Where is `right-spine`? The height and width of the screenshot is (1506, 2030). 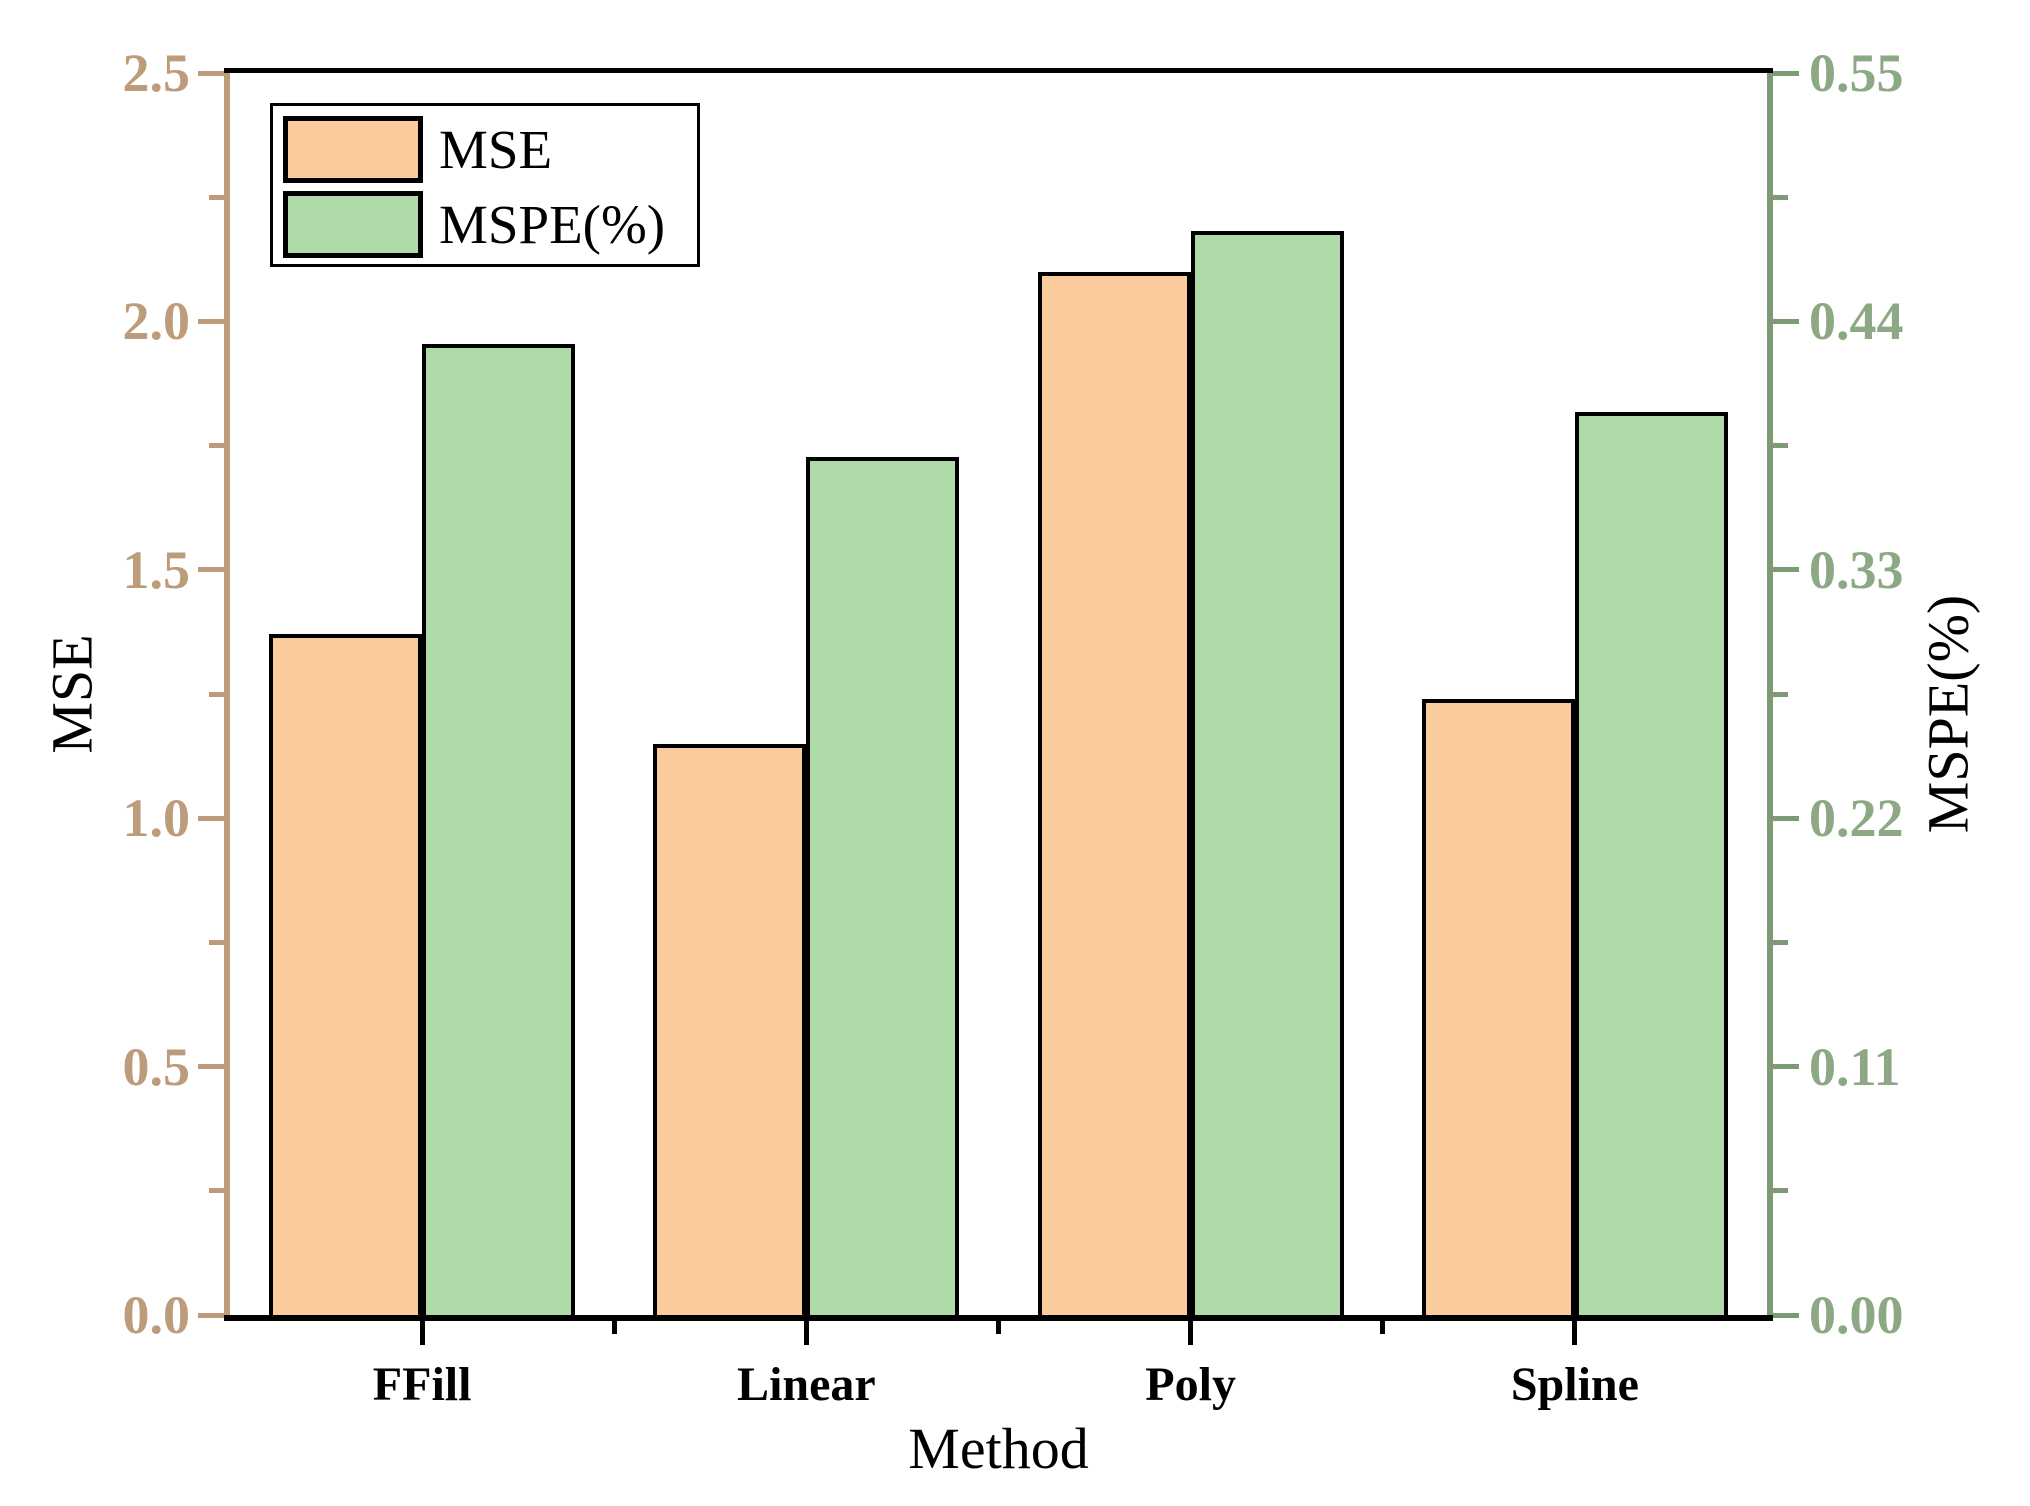 right-spine is located at coordinates (1770, 694).